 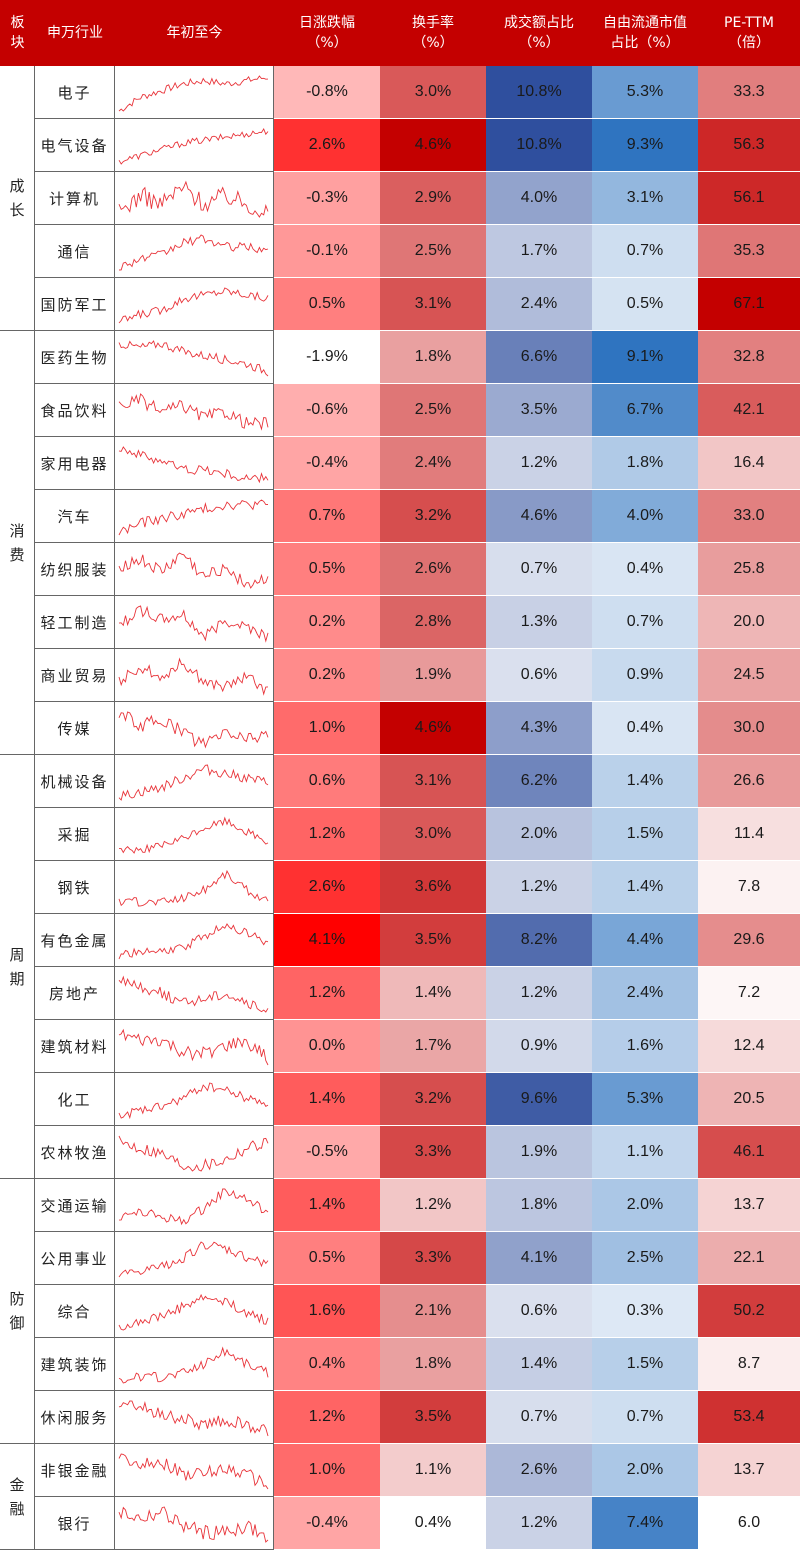 I want to click on header-industry: 申万行业, so click(x=75, y=33).